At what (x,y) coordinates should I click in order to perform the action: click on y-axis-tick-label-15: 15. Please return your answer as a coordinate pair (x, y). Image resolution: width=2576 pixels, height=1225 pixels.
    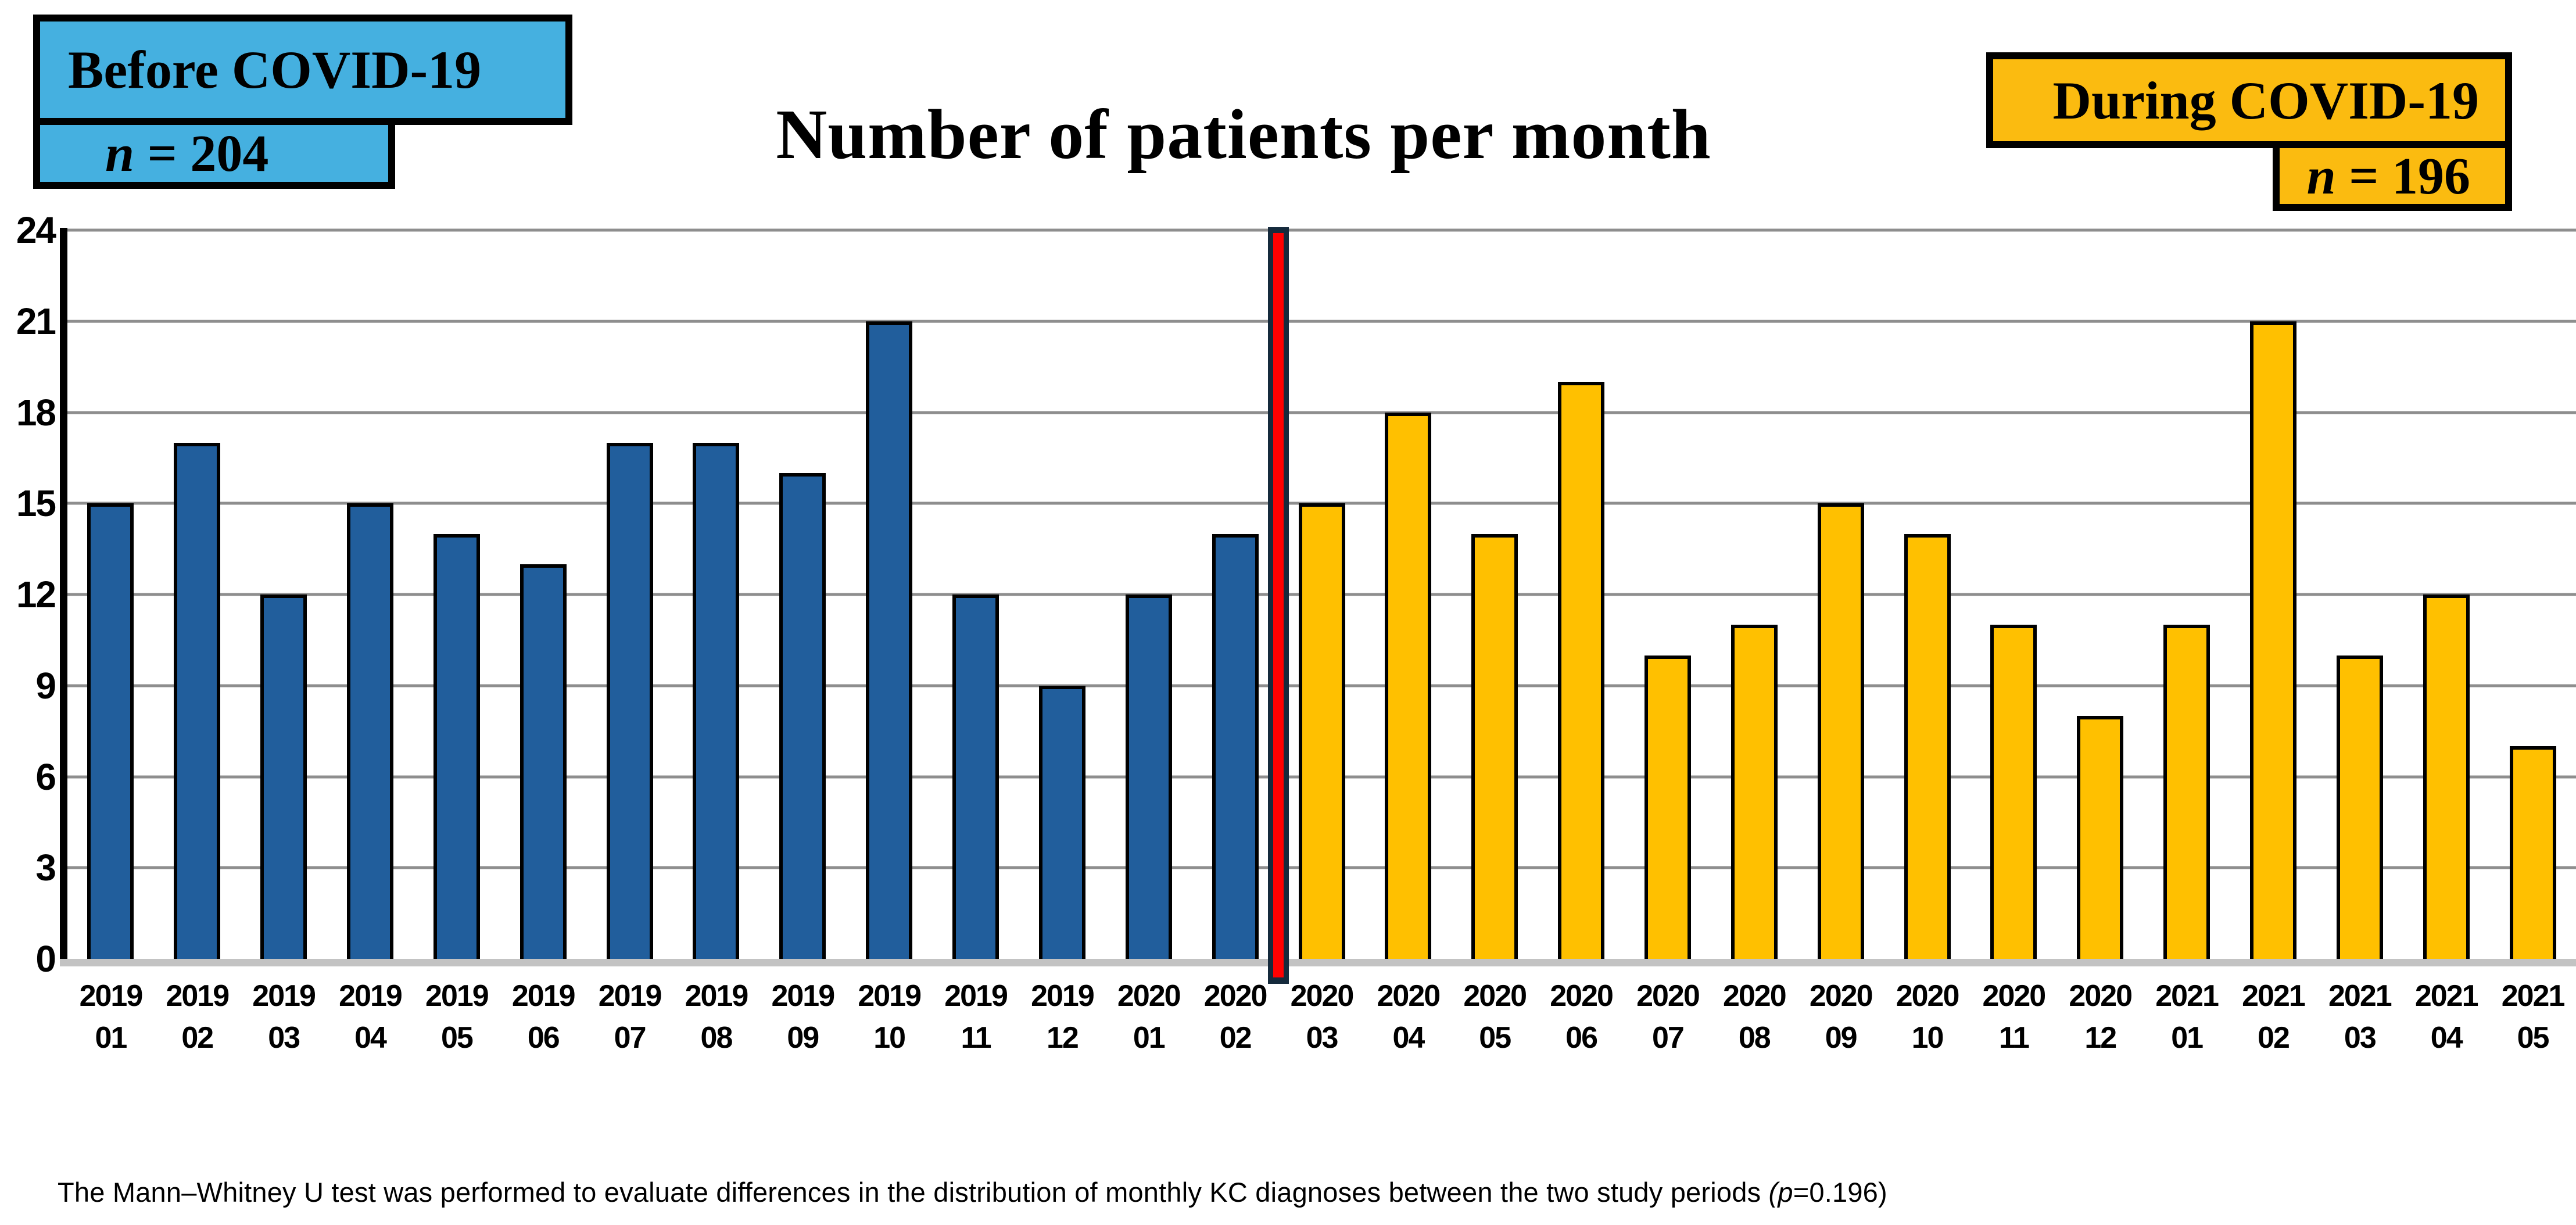
    Looking at the image, I should click on (36, 504).